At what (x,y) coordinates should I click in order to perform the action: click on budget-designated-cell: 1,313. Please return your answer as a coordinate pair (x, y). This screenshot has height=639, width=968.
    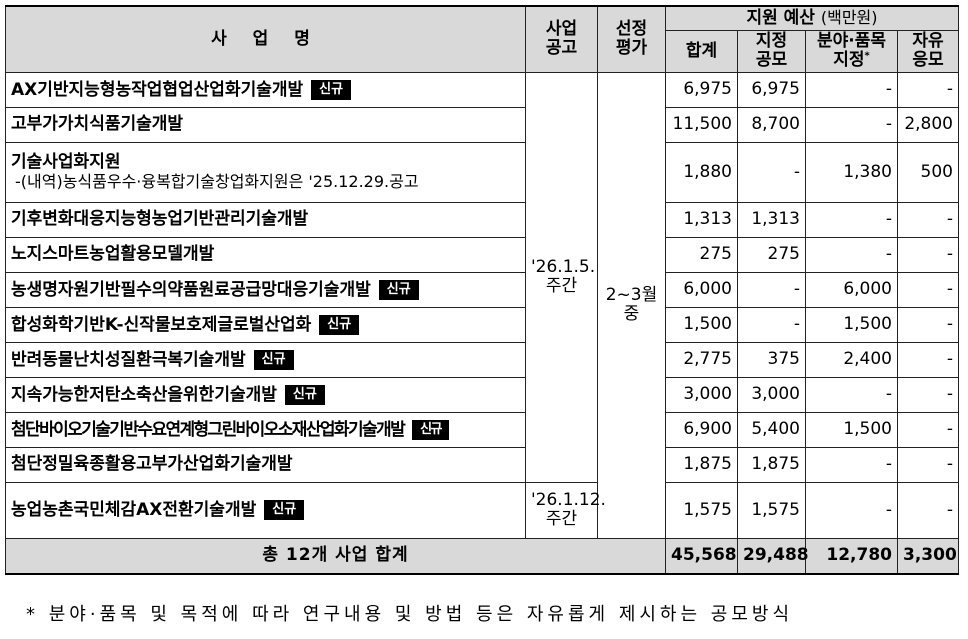
    Looking at the image, I should click on (771, 219).